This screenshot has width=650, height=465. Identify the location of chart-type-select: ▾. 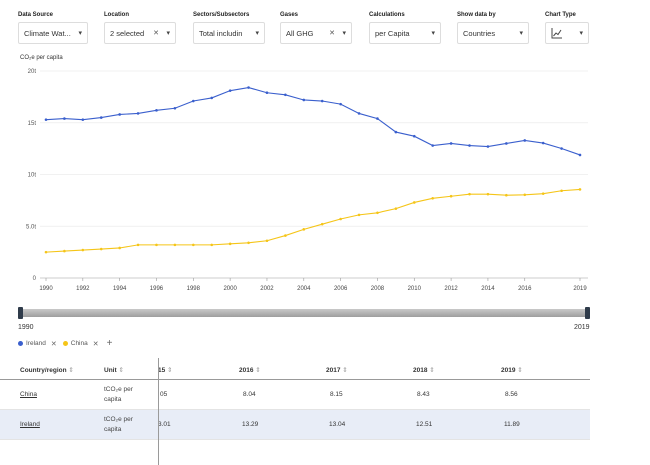
(567, 33).